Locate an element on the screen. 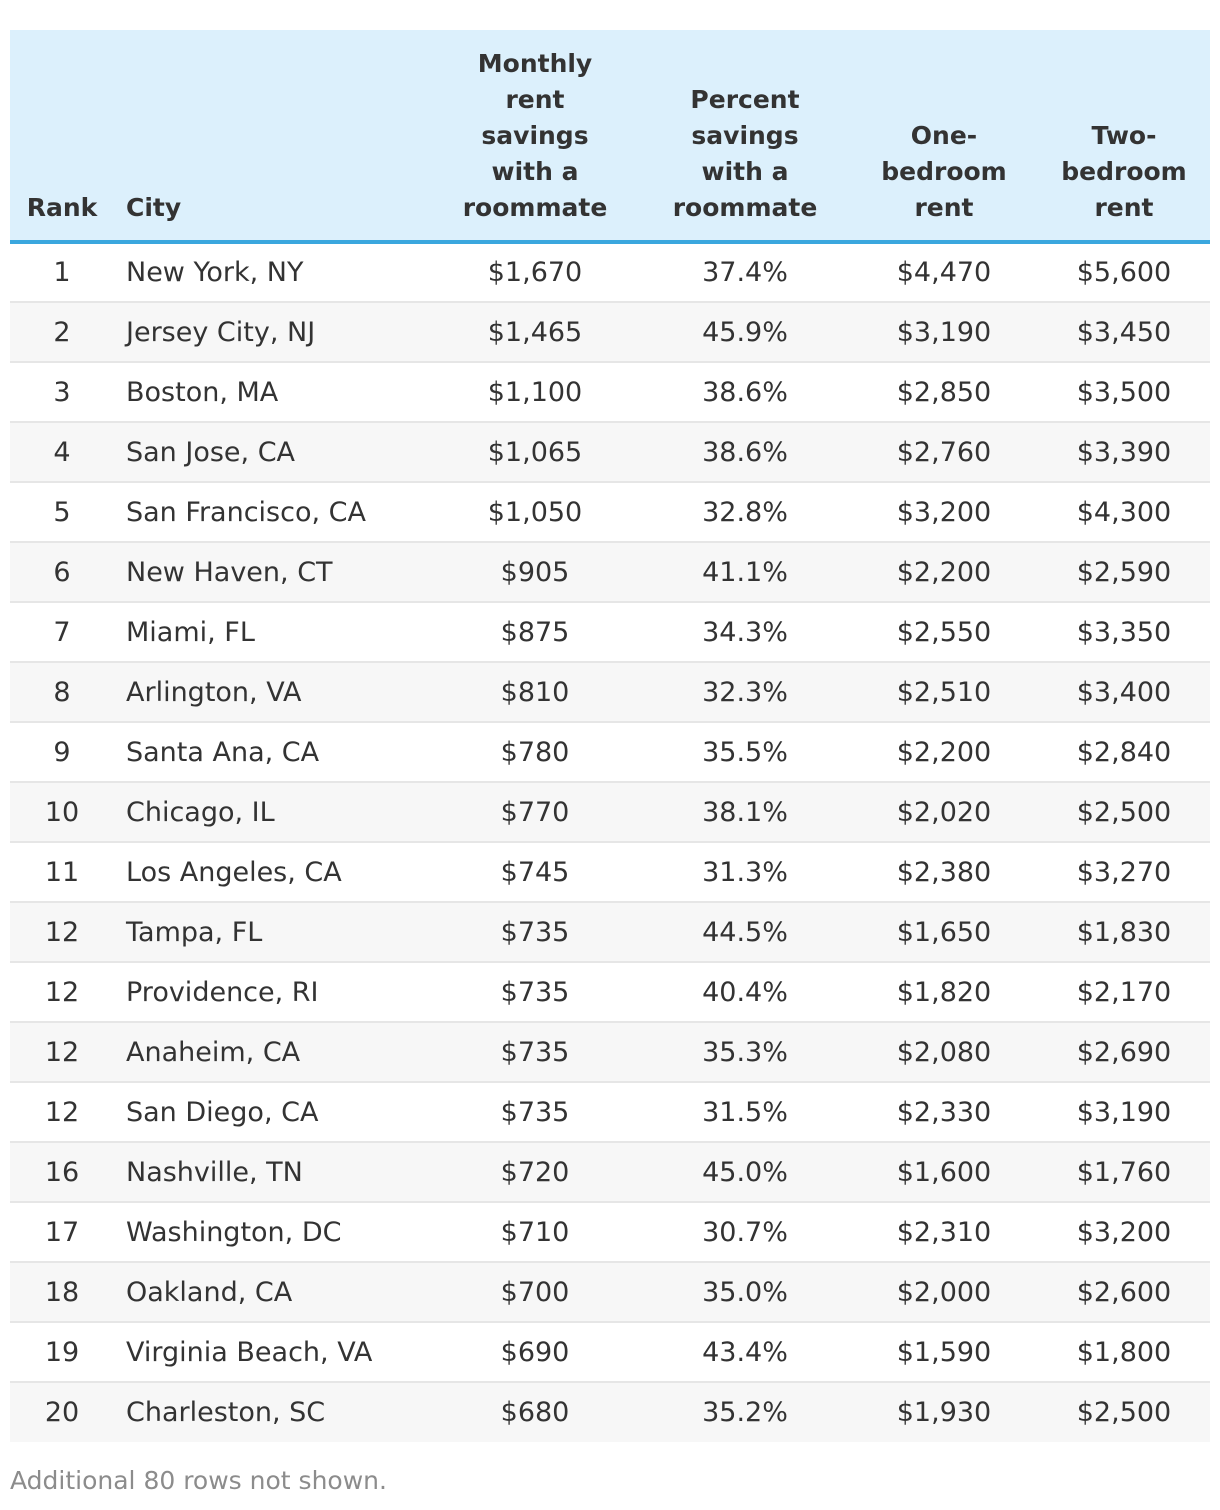 This screenshot has width=1220, height=1510. cell-city: Oakland, CA is located at coordinates (272, 1292).